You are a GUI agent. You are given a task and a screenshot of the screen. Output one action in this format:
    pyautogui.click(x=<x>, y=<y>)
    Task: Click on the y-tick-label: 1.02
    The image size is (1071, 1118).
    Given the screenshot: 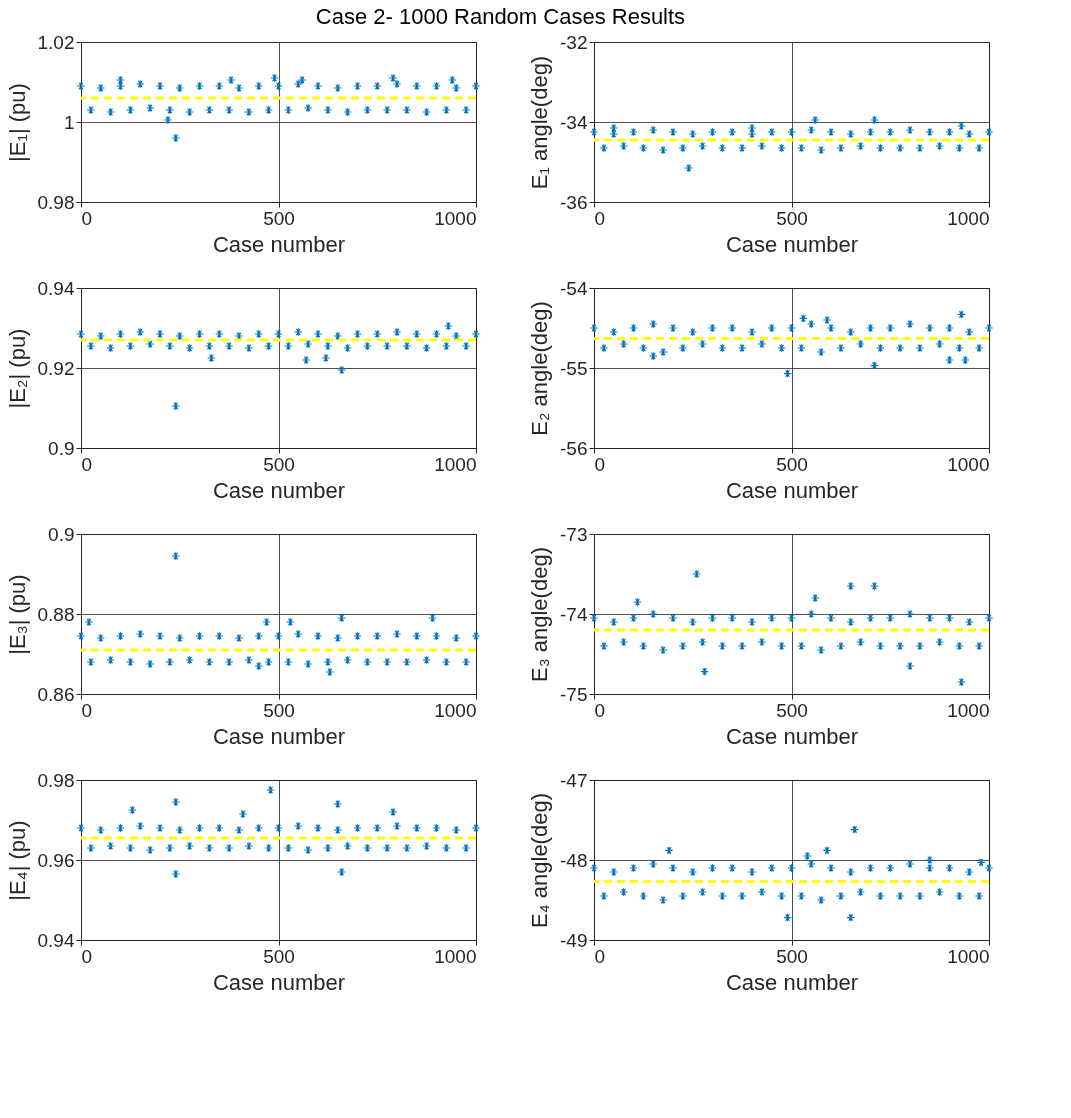 What is the action you would take?
    pyautogui.click(x=56, y=42)
    